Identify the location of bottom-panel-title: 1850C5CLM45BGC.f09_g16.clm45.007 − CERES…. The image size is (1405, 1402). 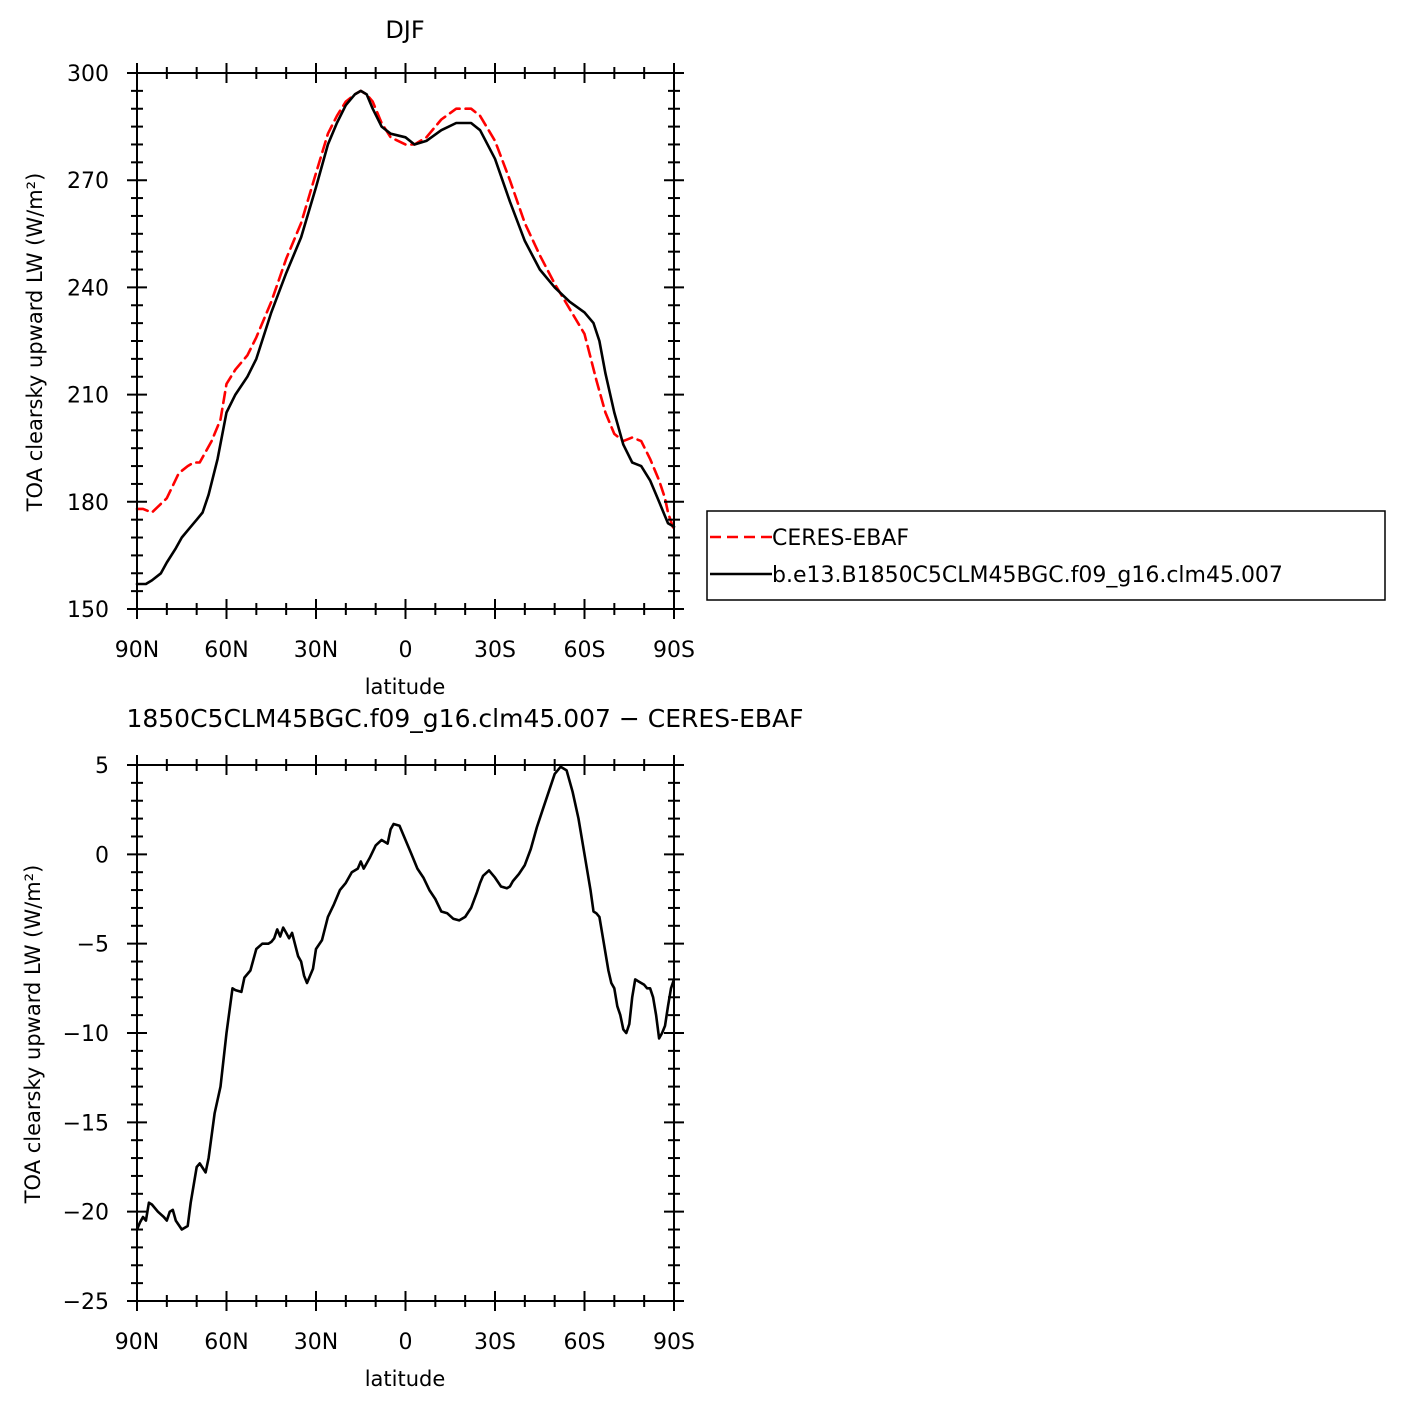
(464, 718).